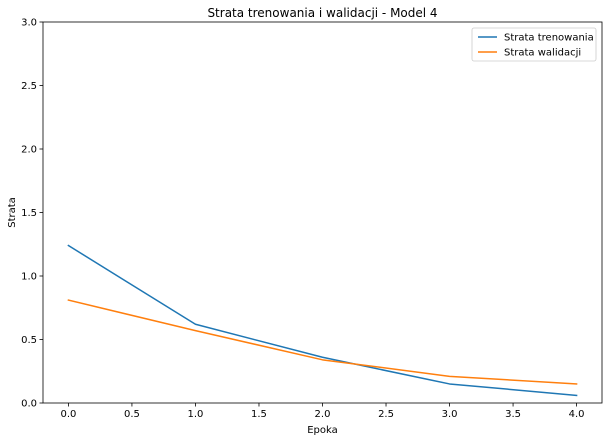 The image size is (609, 441). Describe the element at coordinates (29, 150) in the screenshot. I see `y-tick-label: 2.0` at that location.